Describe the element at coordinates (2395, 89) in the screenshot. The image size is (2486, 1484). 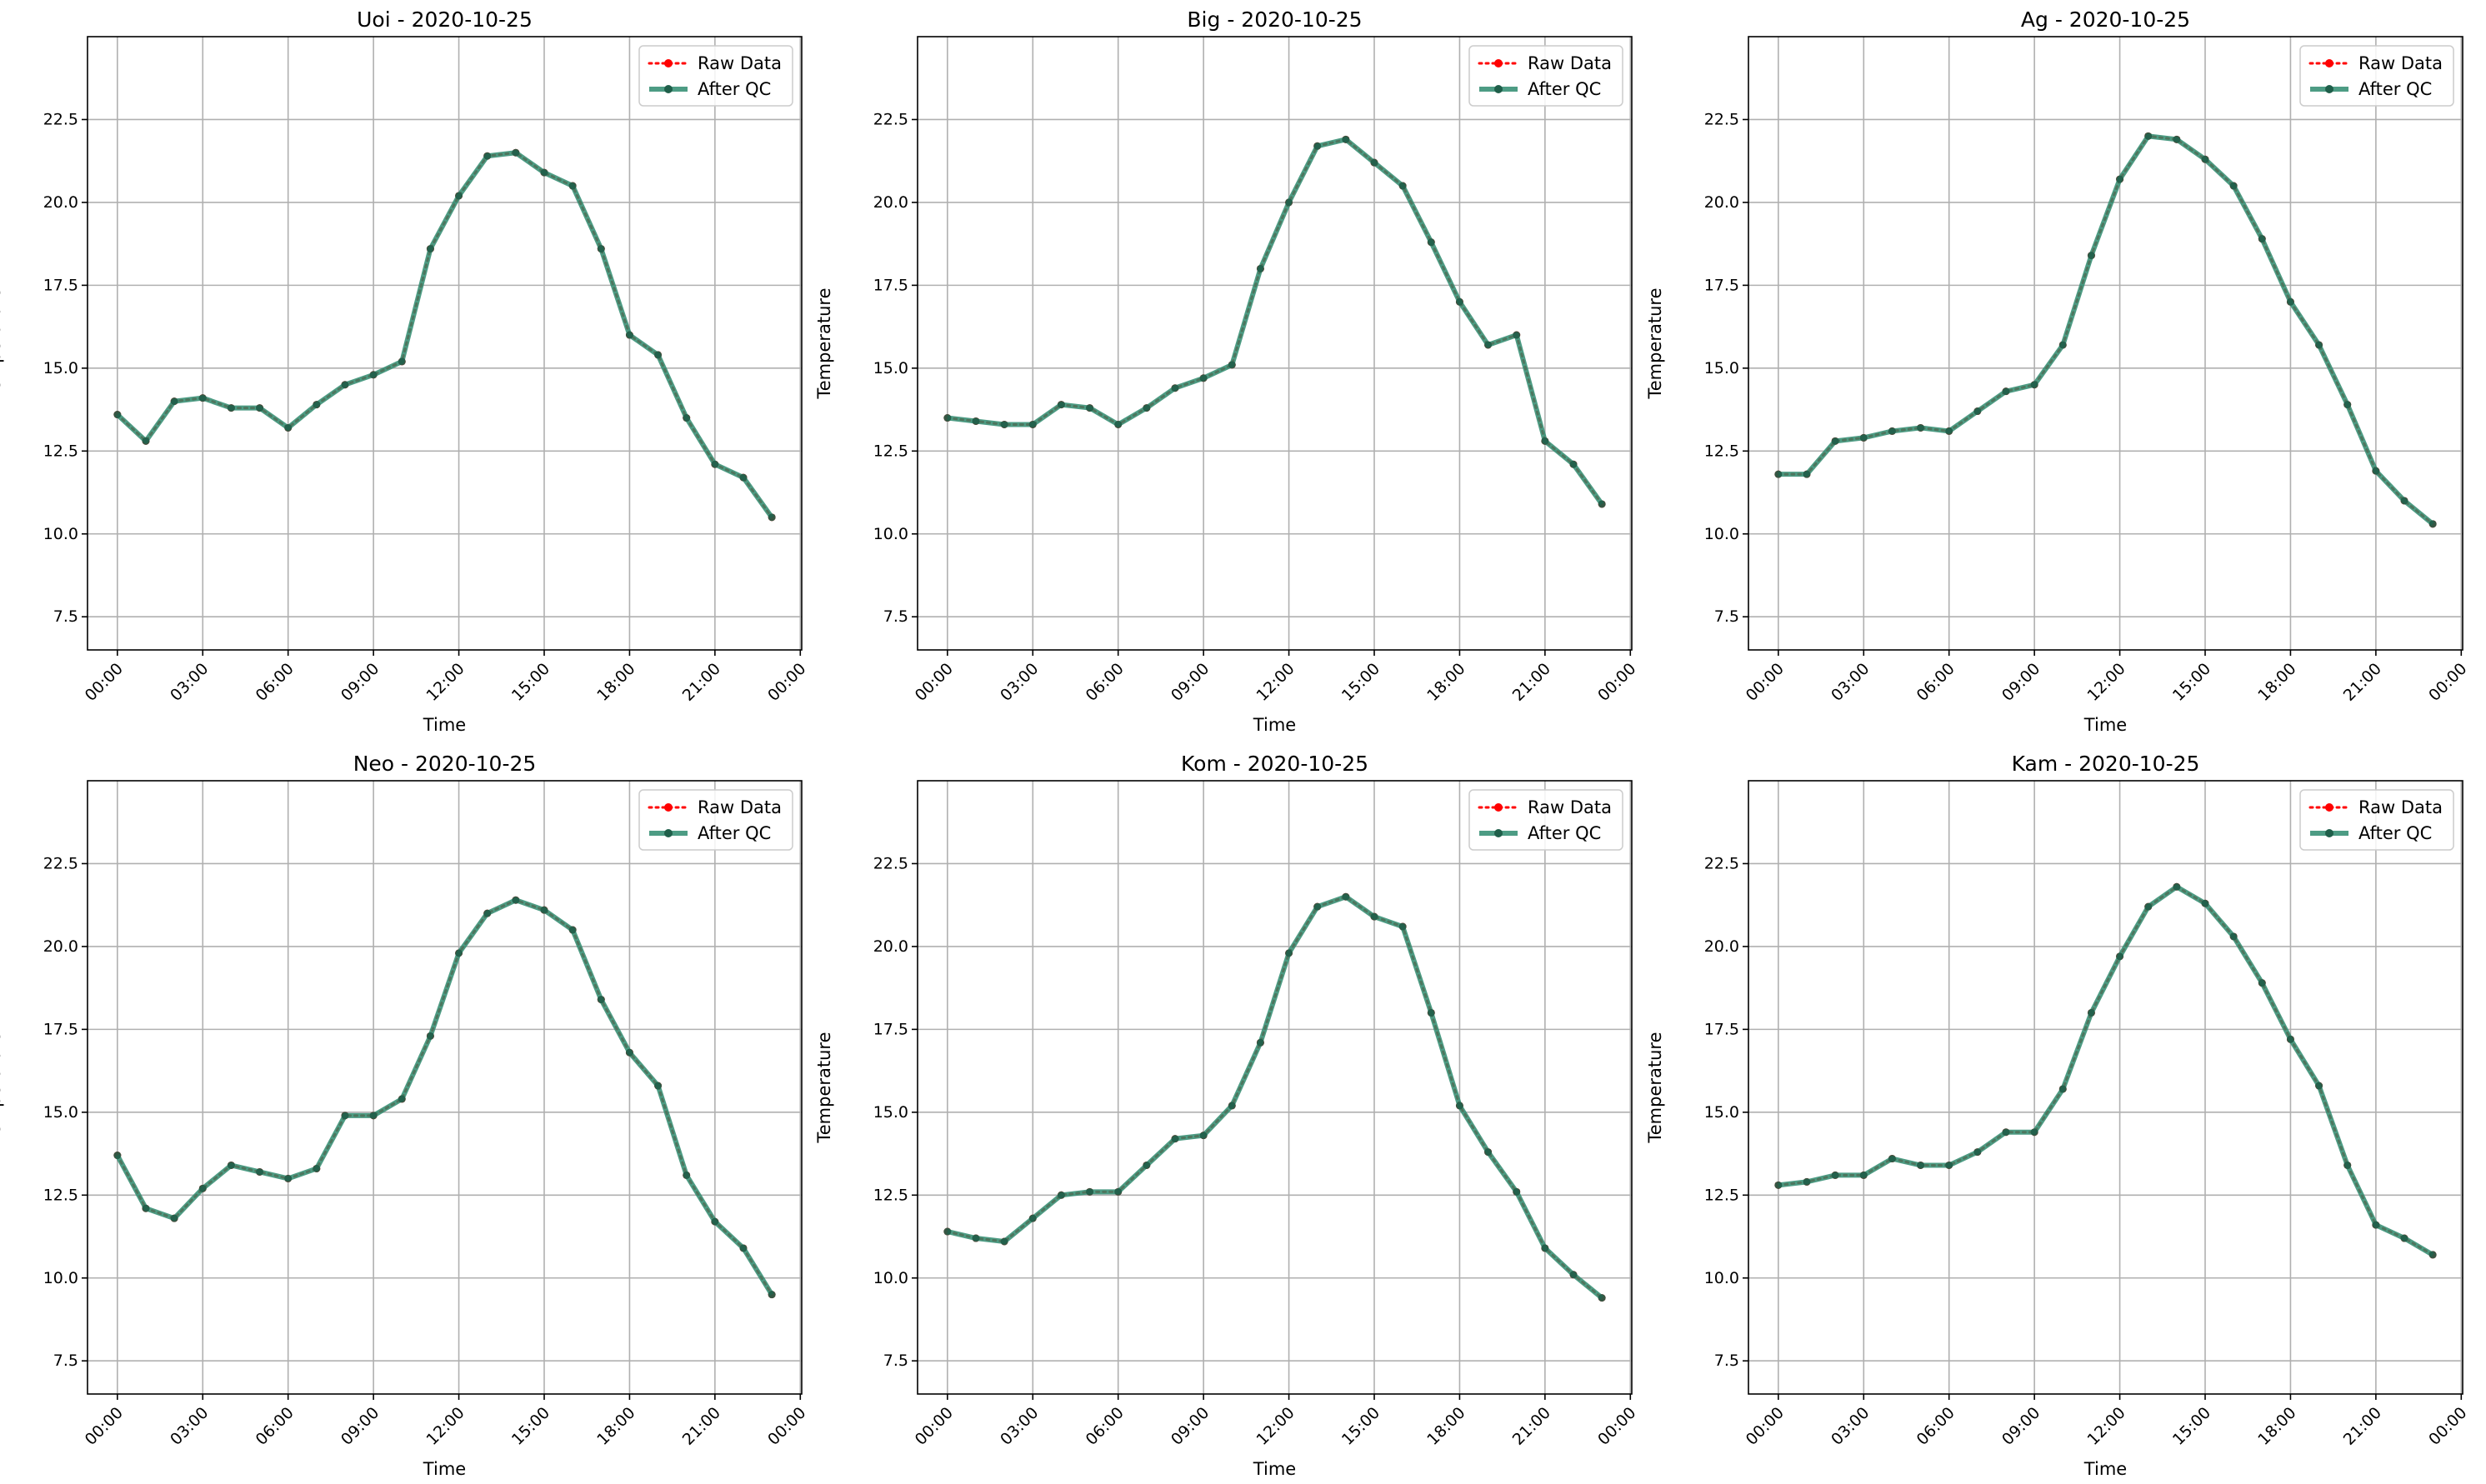
I see `legend-qc-label: After QC` at that location.